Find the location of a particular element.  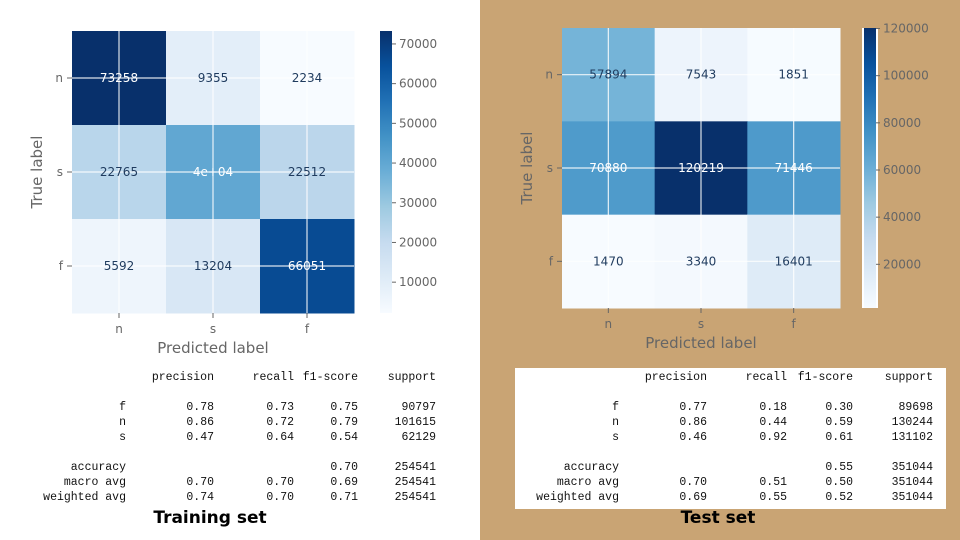

test-report-cell: 0.92 is located at coordinates (773, 437).